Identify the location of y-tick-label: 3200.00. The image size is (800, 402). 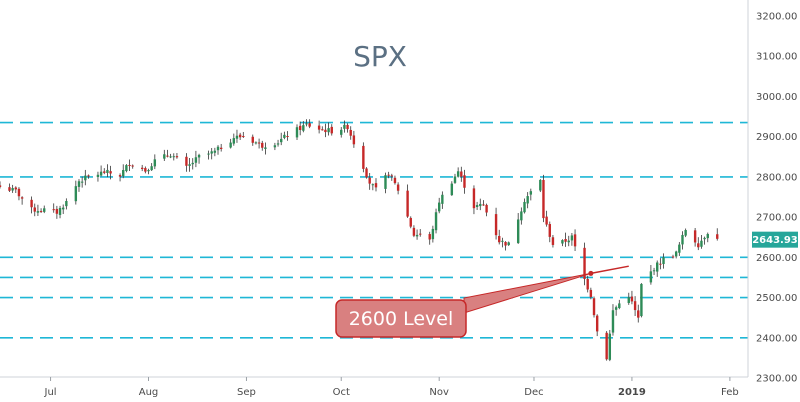
(776, 17).